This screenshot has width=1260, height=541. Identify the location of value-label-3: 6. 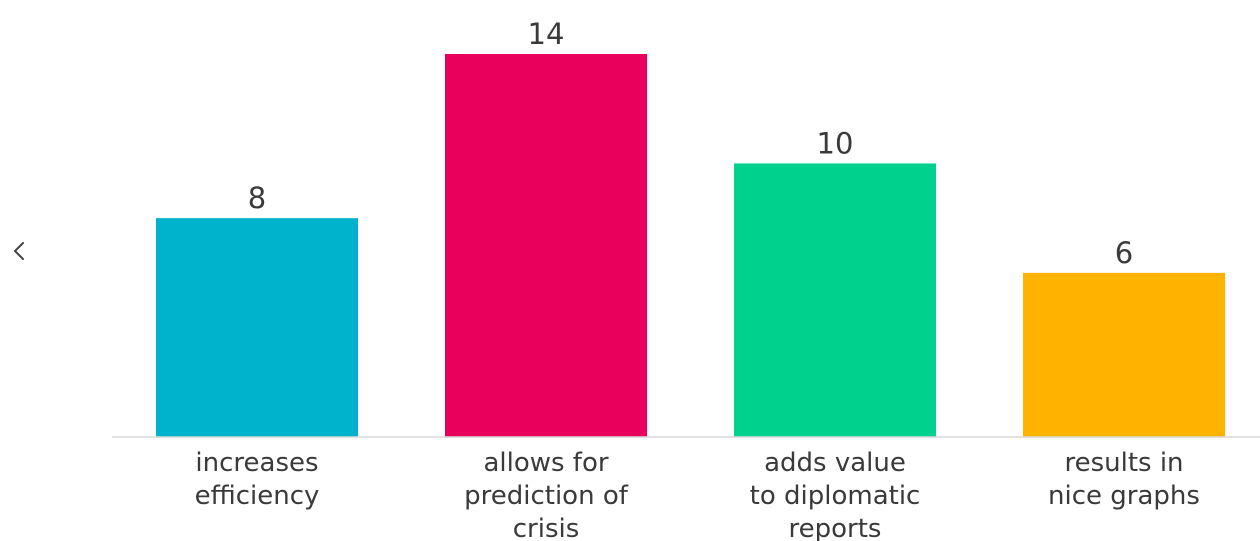
(1124, 253).